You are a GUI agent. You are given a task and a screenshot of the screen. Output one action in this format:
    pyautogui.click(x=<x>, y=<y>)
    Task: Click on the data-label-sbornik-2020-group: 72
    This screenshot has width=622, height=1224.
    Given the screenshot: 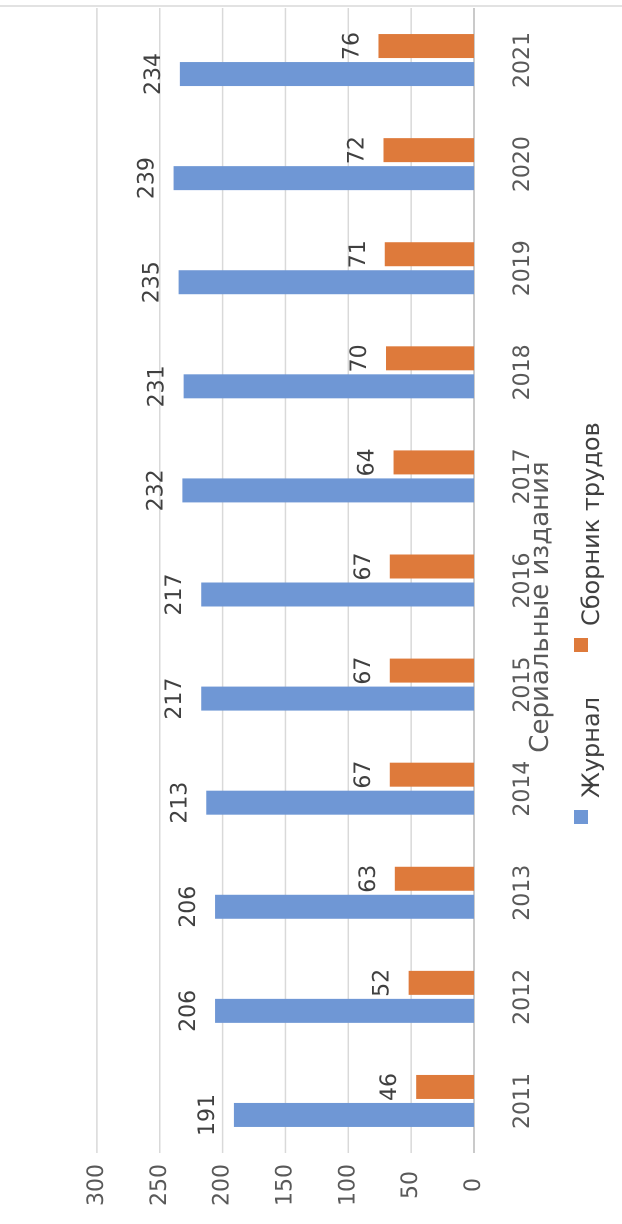 What is the action you would take?
    pyautogui.click(x=356, y=150)
    